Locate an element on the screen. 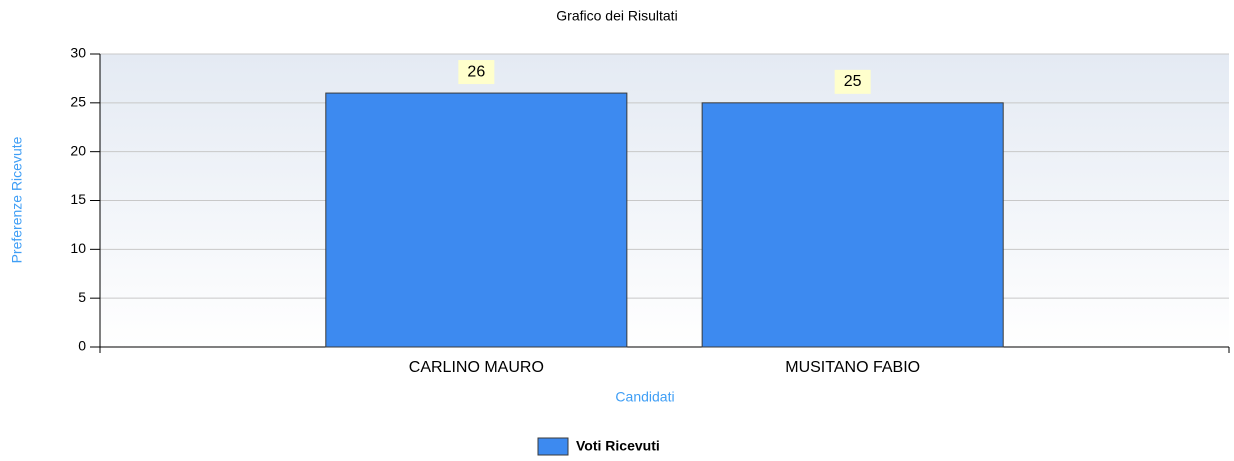 The height and width of the screenshot is (461, 1234). x-tick-label: MUSITANO FABIO is located at coordinates (852, 367).